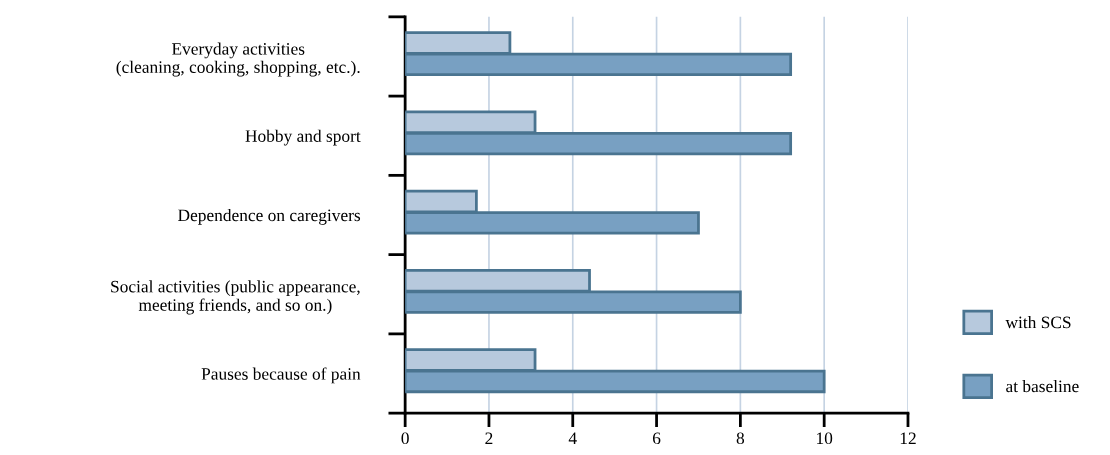 The image size is (1110, 455). I want to click on y-tick-label: Everyday activities (cleaning, cooking, shopping, etc.)., so click(238, 59).